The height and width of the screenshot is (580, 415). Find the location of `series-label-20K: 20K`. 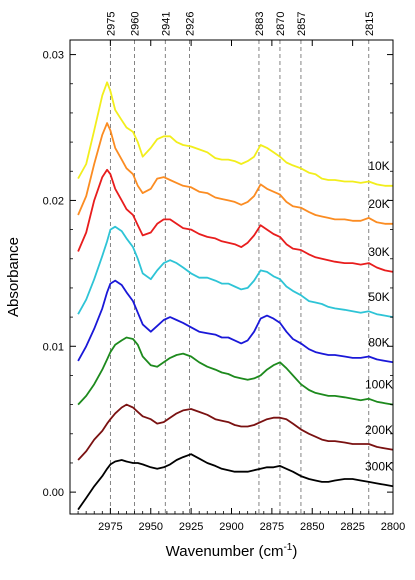

series-label-20K: 20K is located at coordinates (378, 204).